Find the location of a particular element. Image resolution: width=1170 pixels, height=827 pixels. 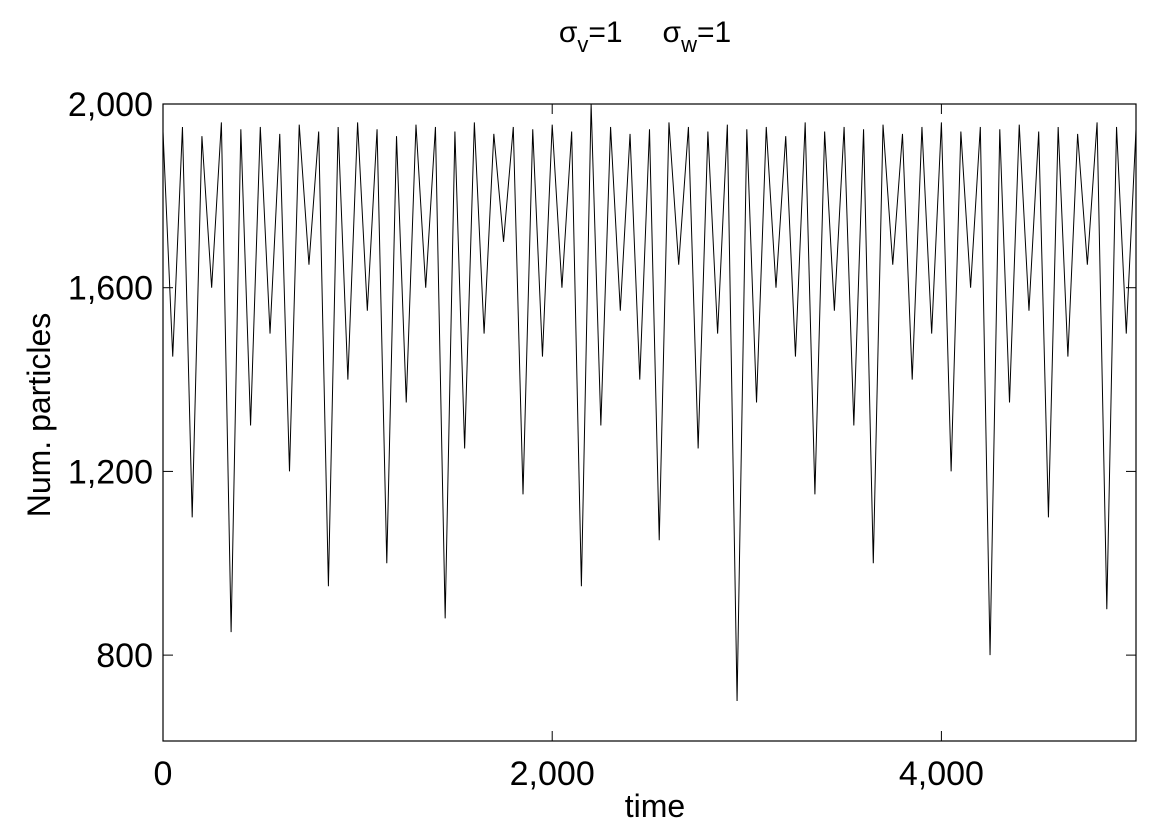

x-axis-label: time is located at coordinates (655, 806).